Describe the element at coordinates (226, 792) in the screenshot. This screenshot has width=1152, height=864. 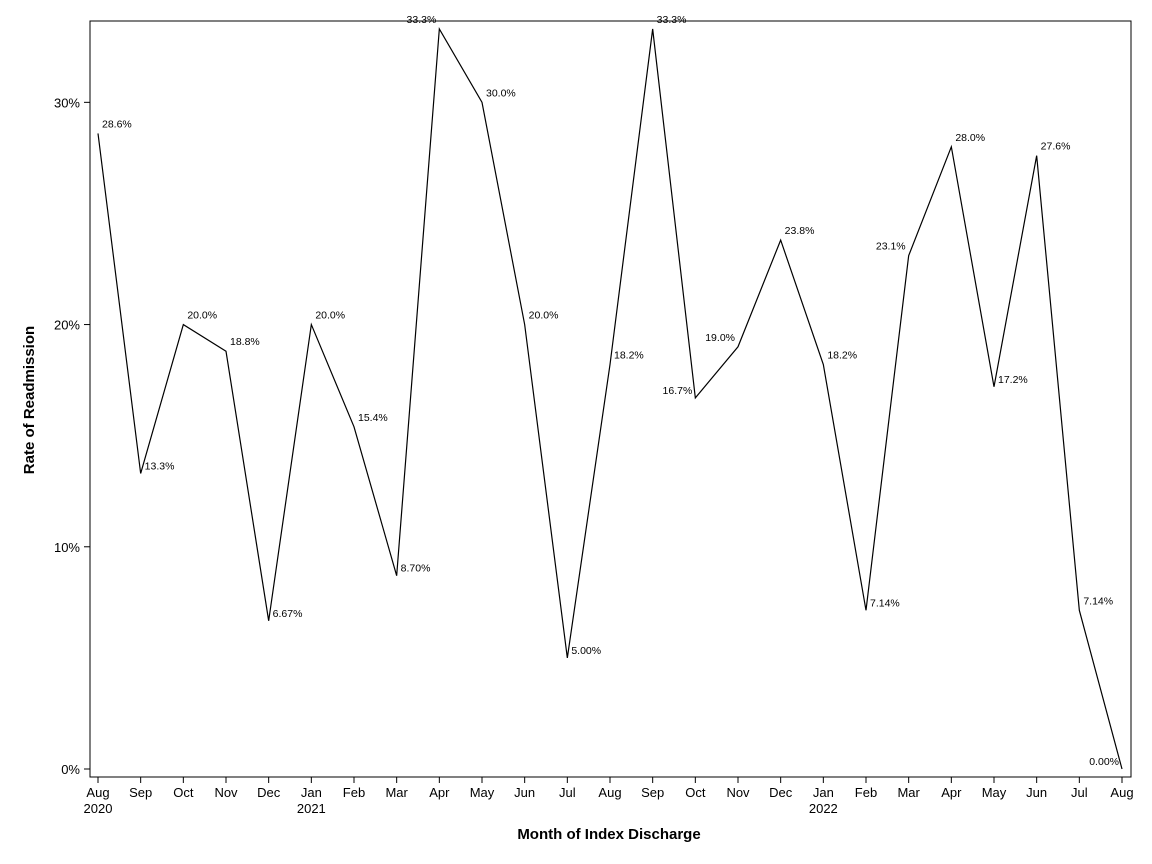
I see `x-tick-label-3: Nov` at that location.